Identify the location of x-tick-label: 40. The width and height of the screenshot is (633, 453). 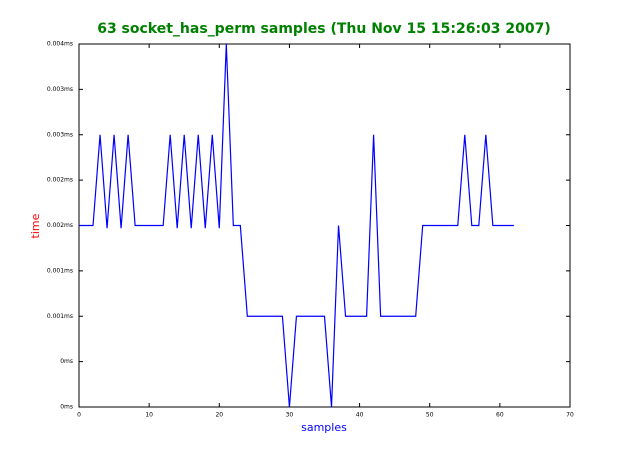
(360, 415).